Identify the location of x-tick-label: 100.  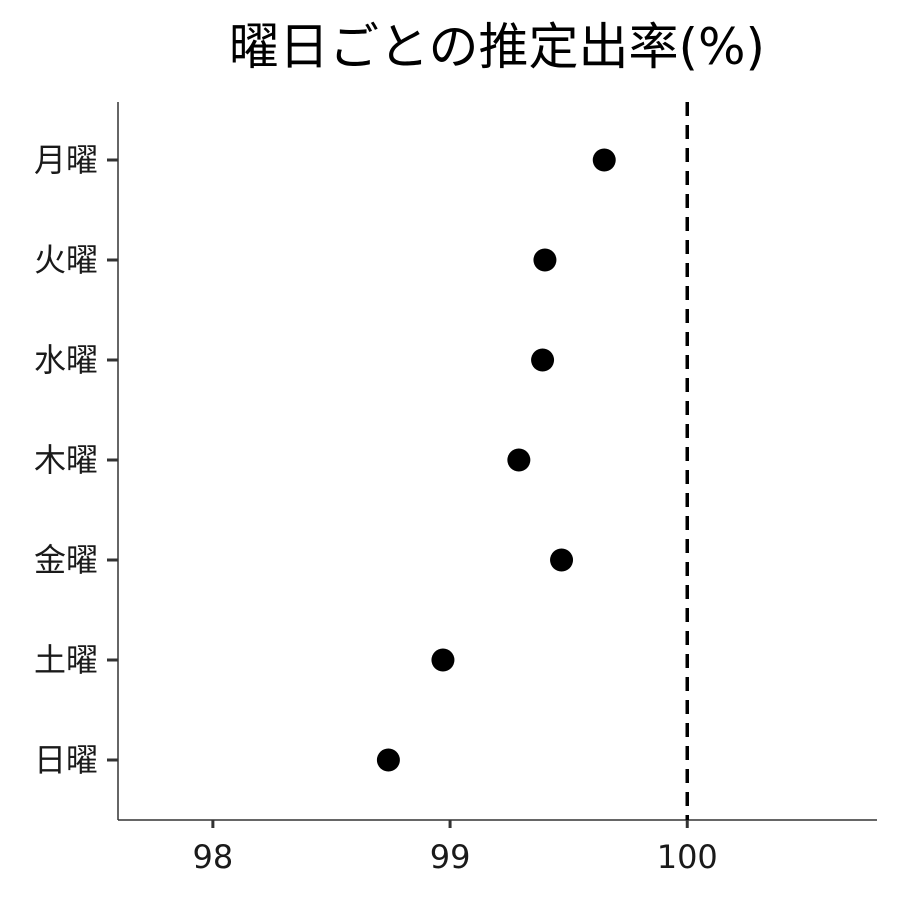
(687, 857).